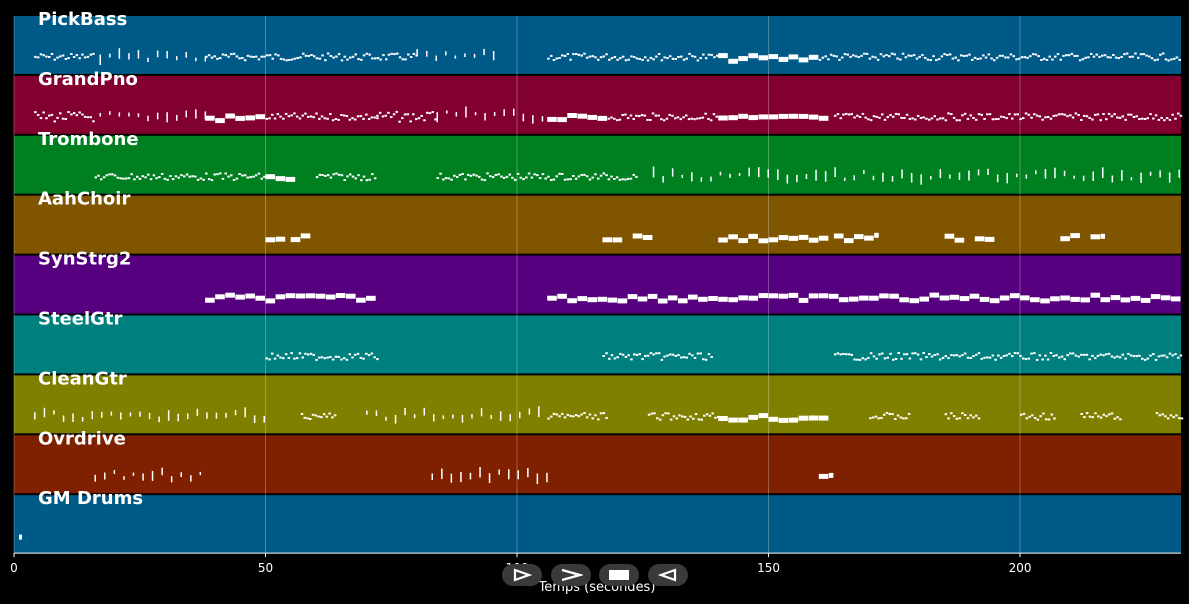 The width and height of the screenshot is (1189, 604). Describe the element at coordinates (464, 475) in the screenshot. I see `note-group` at that location.